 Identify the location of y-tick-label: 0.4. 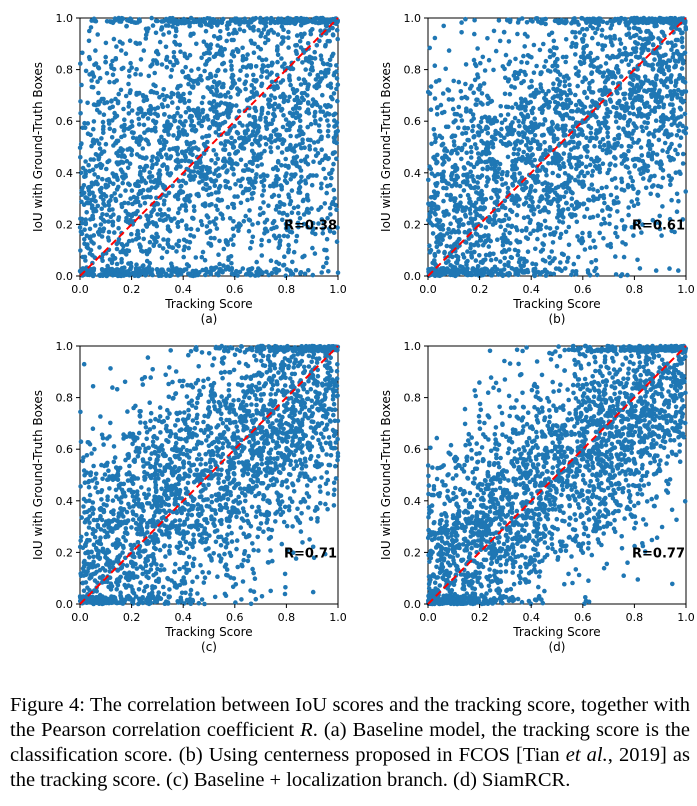
(65, 173).